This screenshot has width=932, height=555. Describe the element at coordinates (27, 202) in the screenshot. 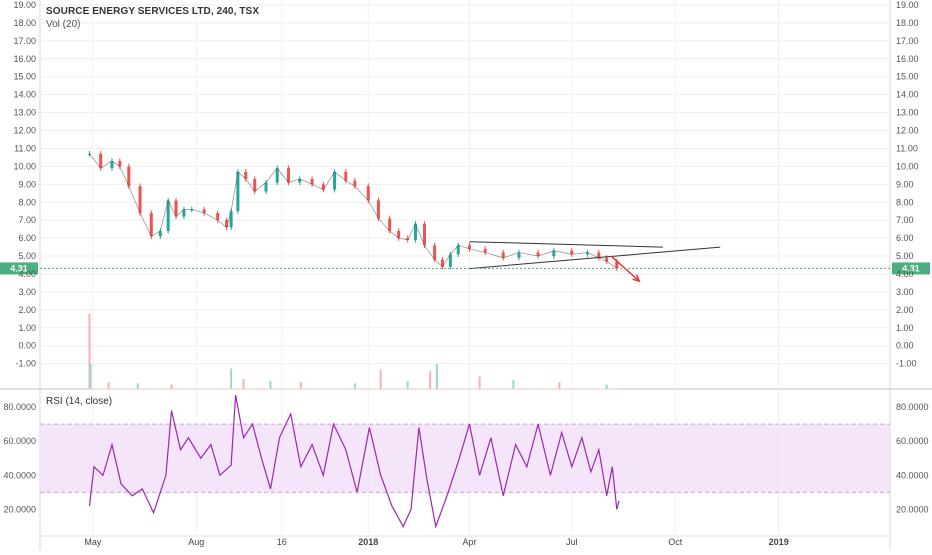

I see `price-tick-label-left: 8.00` at that location.